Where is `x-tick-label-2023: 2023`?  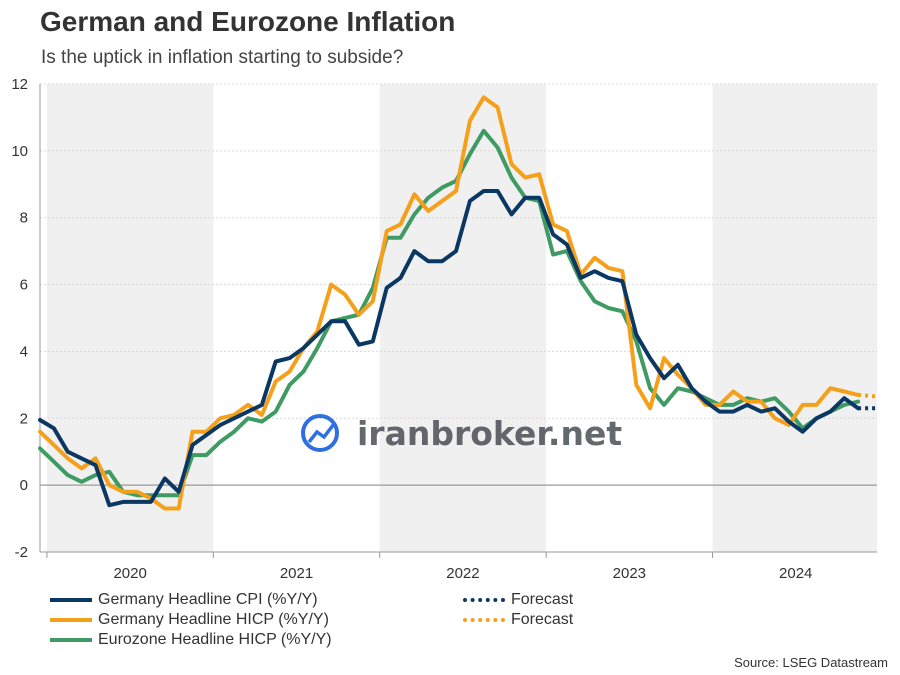 x-tick-label-2023: 2023 is located at coordinates (629, 573).